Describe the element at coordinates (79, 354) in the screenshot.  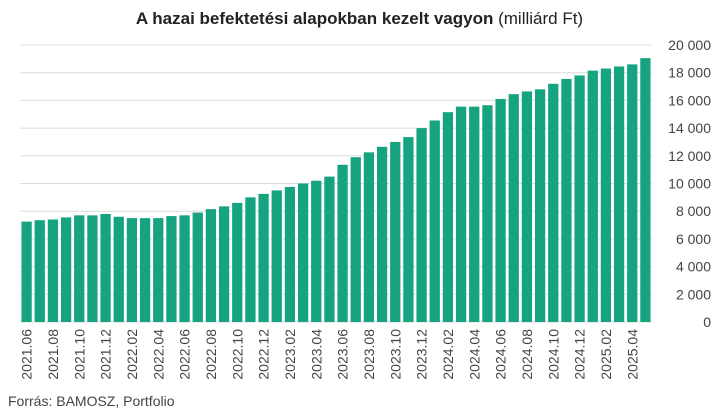
I see `x-tick-label: 2021.10` at that location.